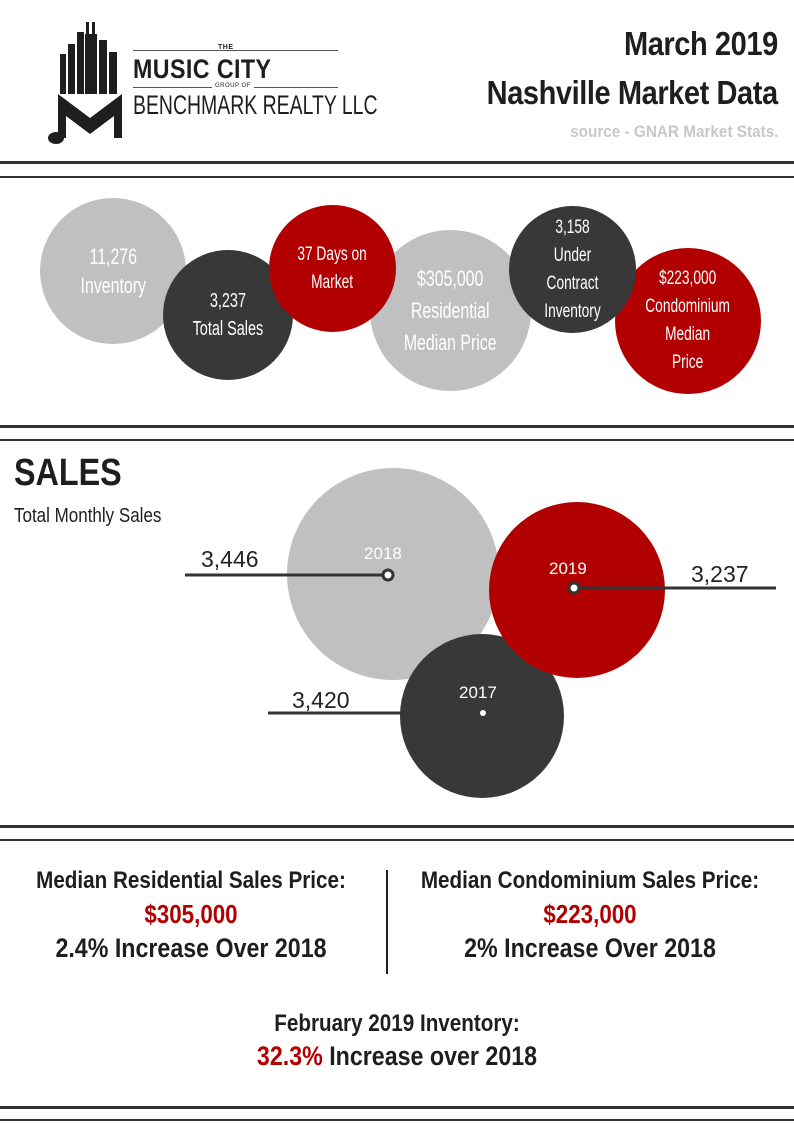  I want to click on bubble-label: Median Price, so click(450, 342).